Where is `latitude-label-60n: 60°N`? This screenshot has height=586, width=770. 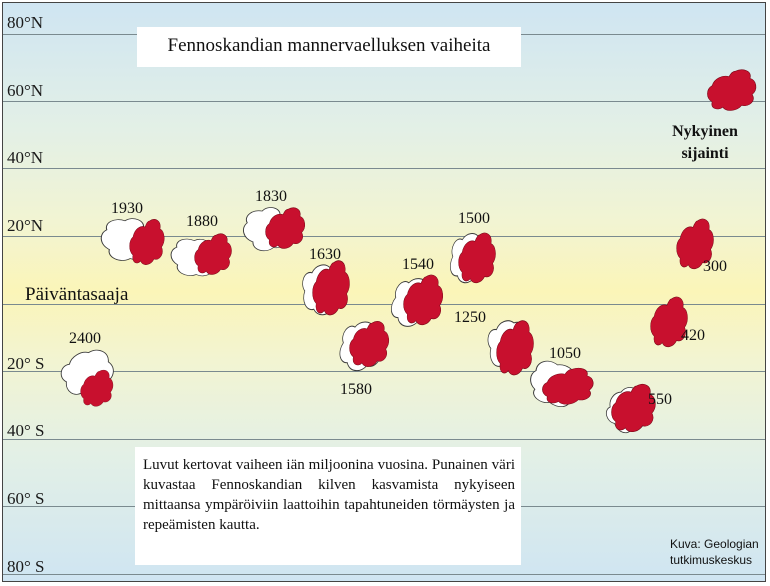 latitude-label-60n: 60°N is located at coordinates (25, 90).